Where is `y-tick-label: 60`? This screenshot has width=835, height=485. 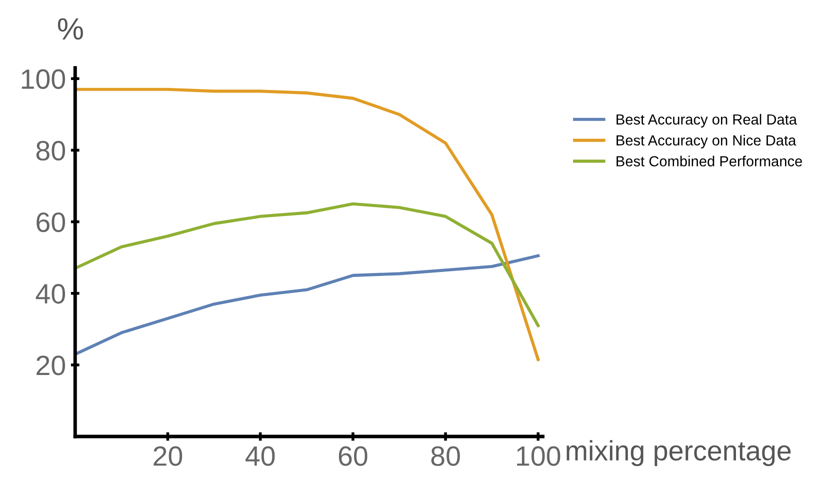
y-tick-label: 60 is located at coordinates (51, 222).